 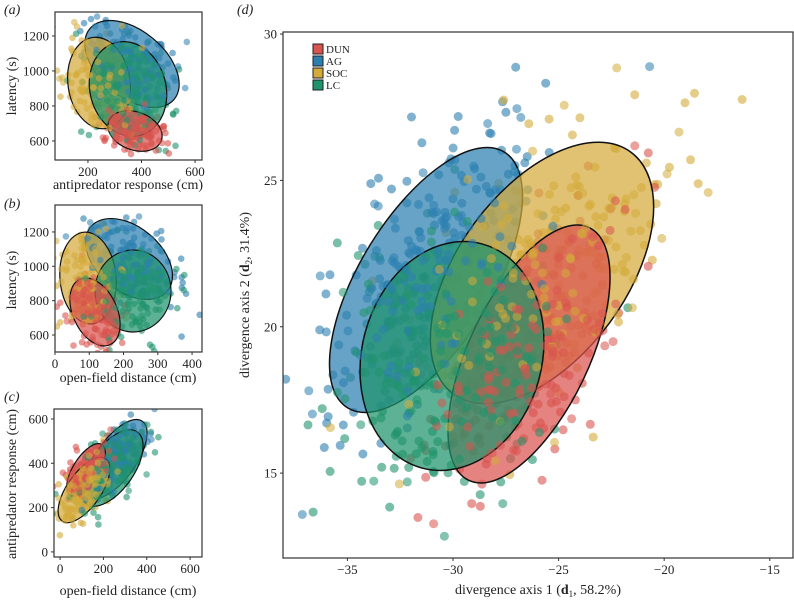 What do you see at coordinates (55, 363) in the screenshot?
I see `x-tick-label: 0` at bounding box center [55, 363].